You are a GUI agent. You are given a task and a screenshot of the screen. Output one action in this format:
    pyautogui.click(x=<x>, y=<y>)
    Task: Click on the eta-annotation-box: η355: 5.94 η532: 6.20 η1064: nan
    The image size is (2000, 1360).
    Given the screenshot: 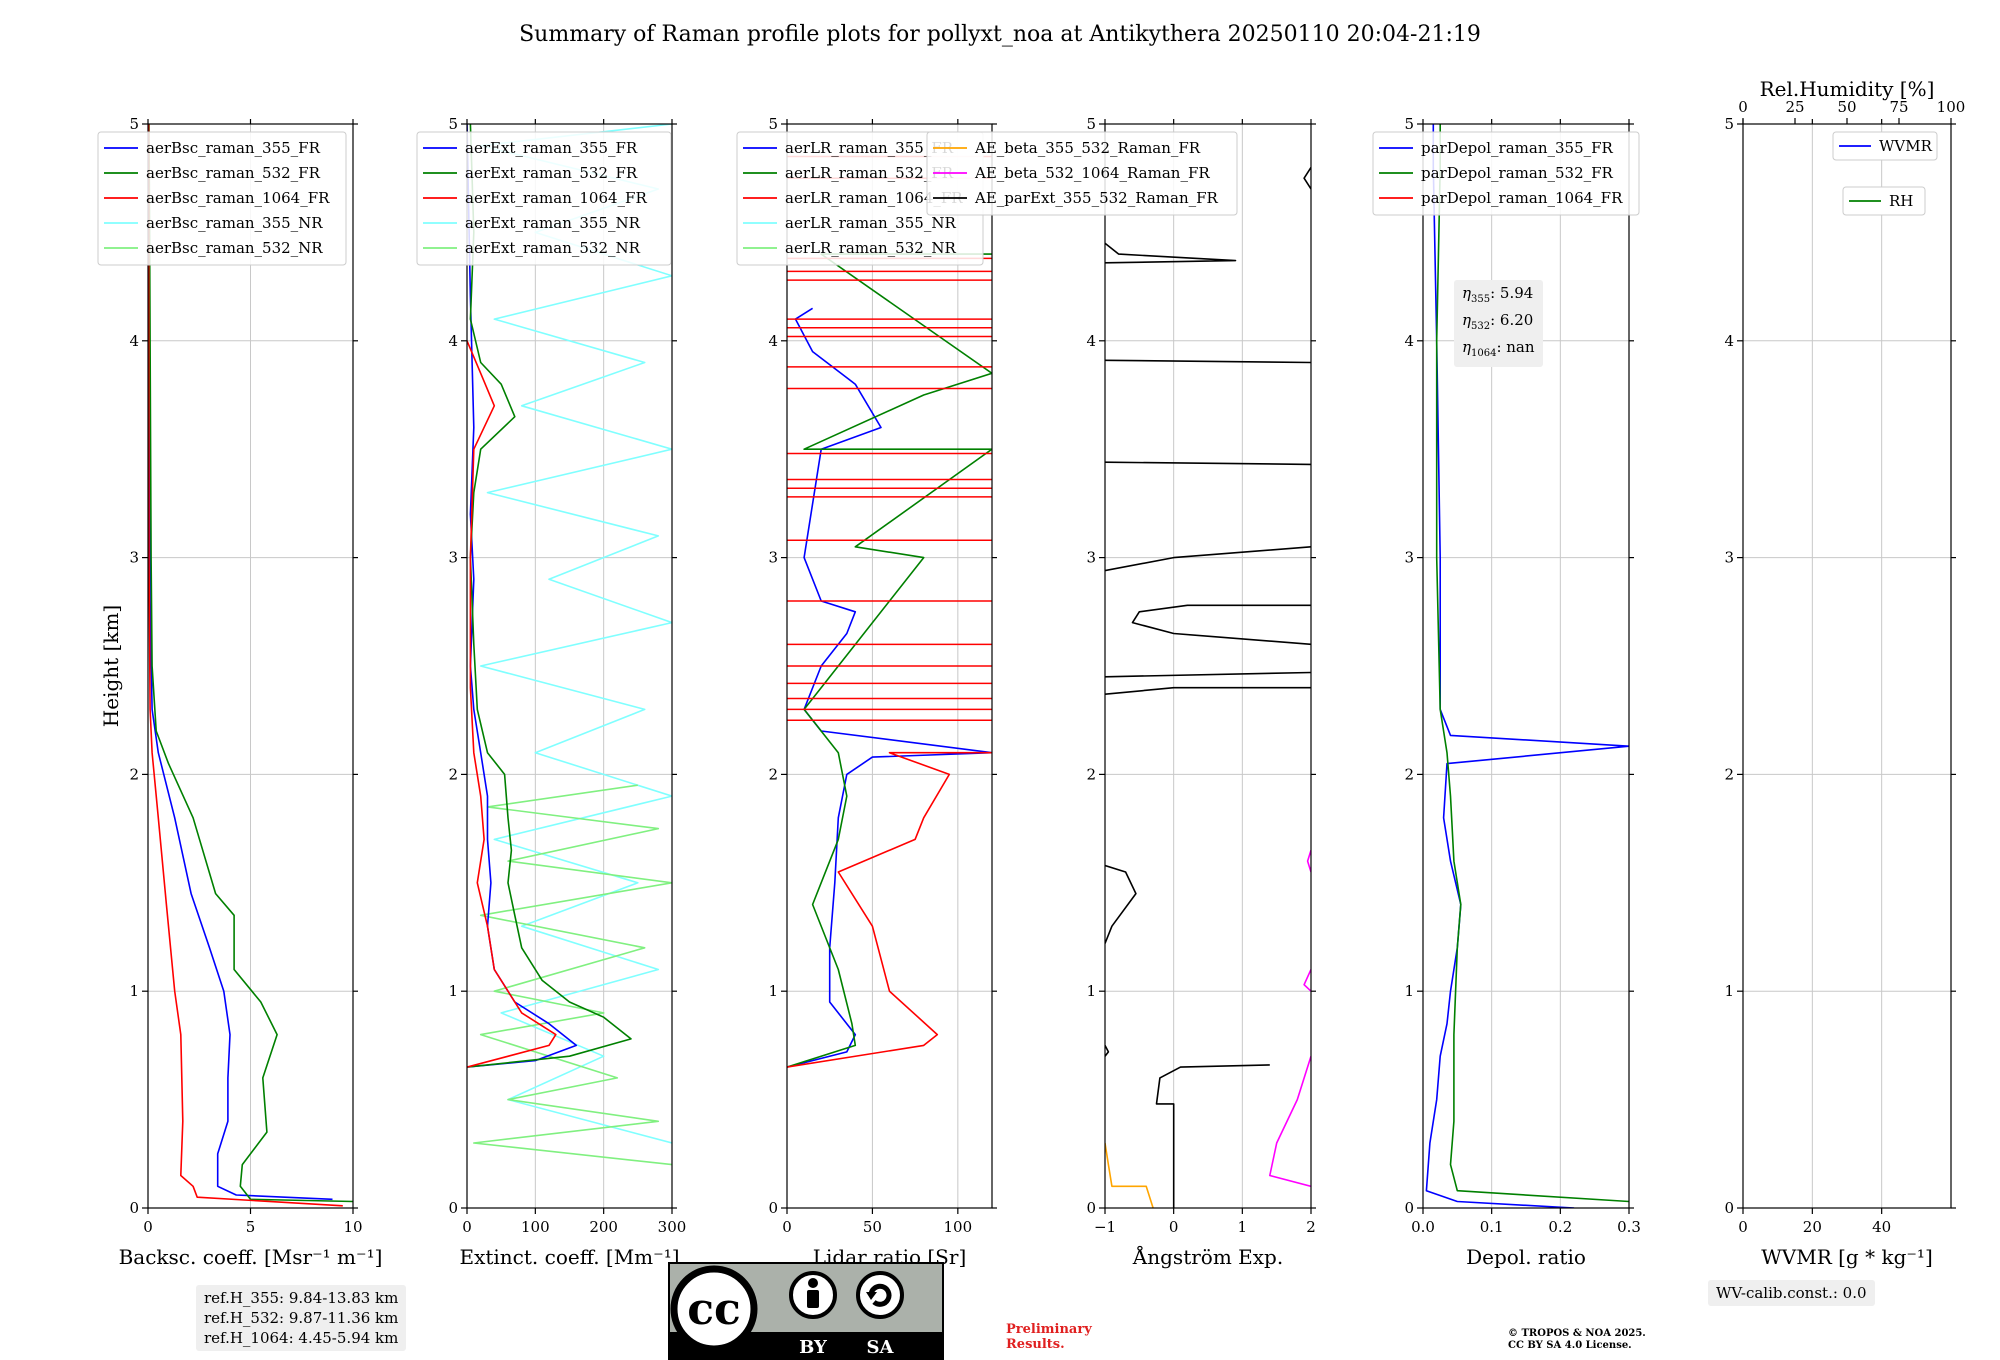 What is the action you would take?
    pyautogui.click(x=1498, y=323)
    